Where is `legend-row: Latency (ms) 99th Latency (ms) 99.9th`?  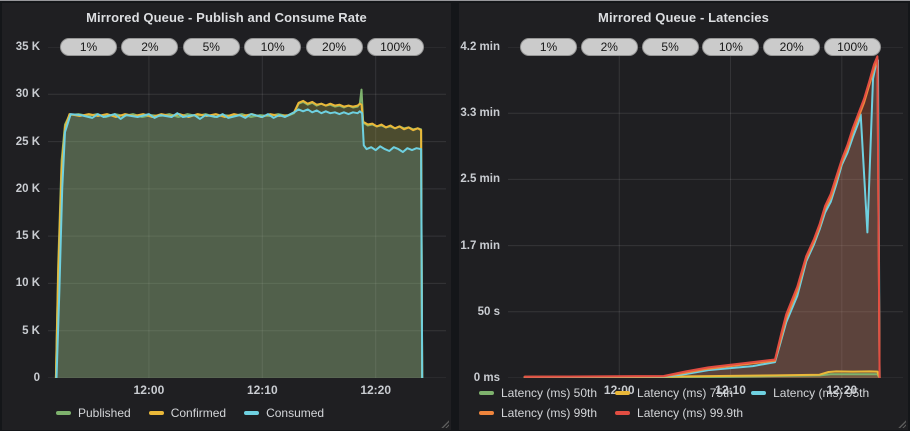
legend-row: Latency (ms) 99th Latency (ms) 99.9th is located at coordinates (683, 413).